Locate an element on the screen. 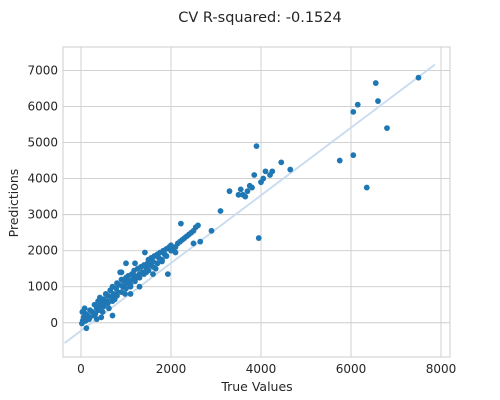  x-tick-label: 0 is located at coordinates (81, 369).